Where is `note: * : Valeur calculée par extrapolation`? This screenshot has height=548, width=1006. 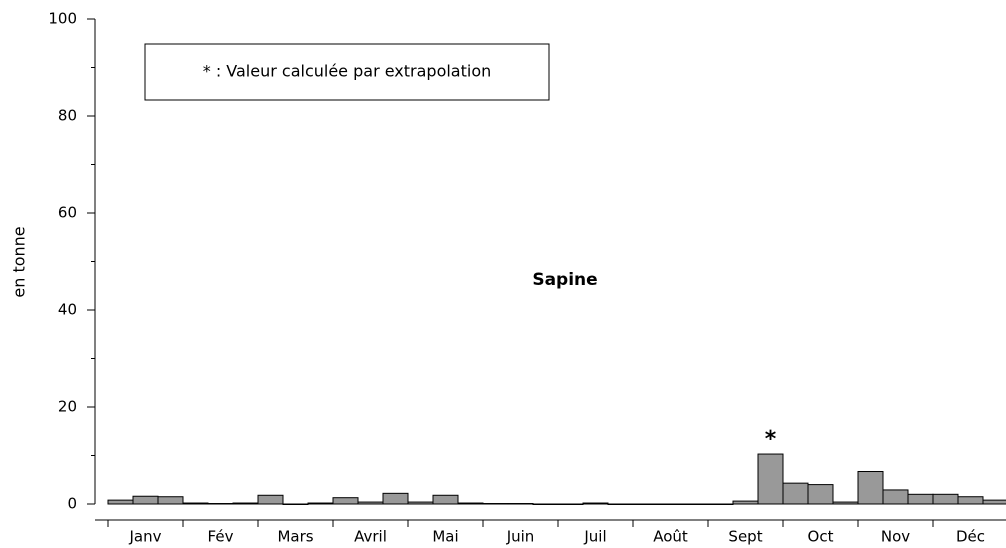
note: * : Valeur calculée par extrapolation is located at coordinates (347, 71).